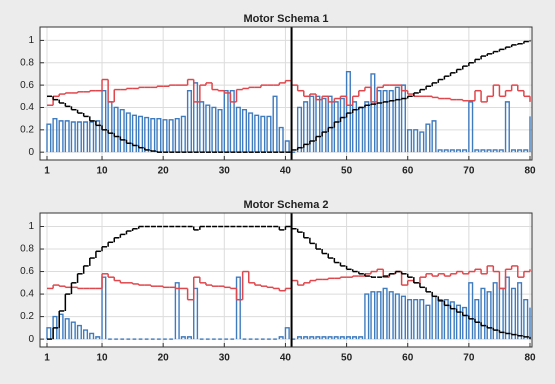 This screenshot has height=384, width=555. I want to click on x-tick-label: 40, so click(286, 358).